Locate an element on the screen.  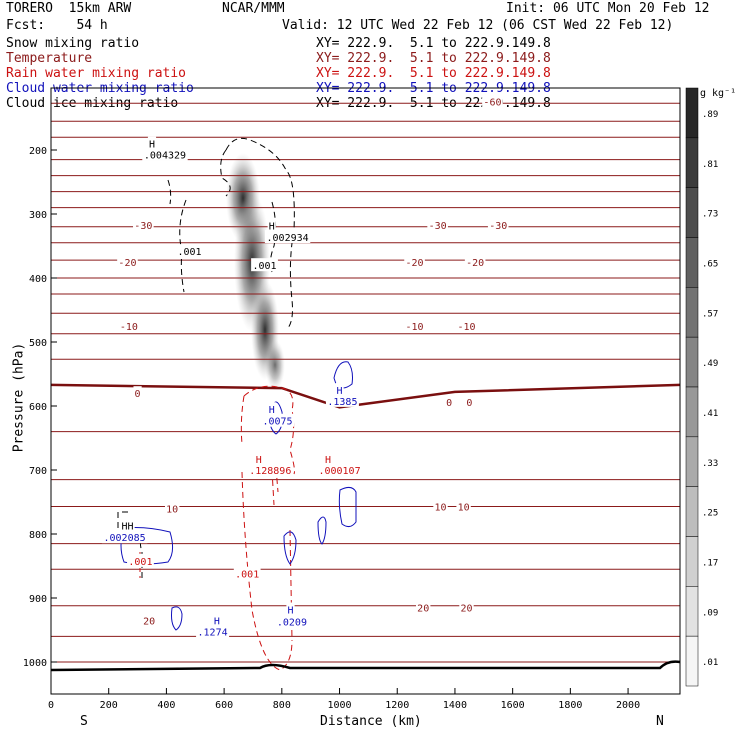
legend-temp-label: Temperature is located at coordinates (49, 58).